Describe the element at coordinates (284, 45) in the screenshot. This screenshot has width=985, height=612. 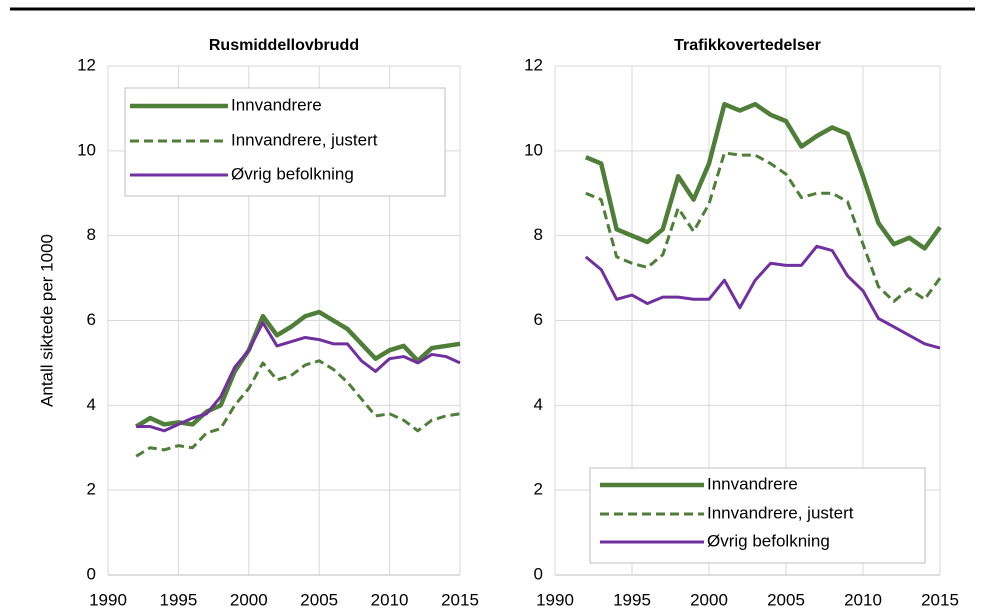
I see `chart-title: Rusmiddellovbrudd` at that location.